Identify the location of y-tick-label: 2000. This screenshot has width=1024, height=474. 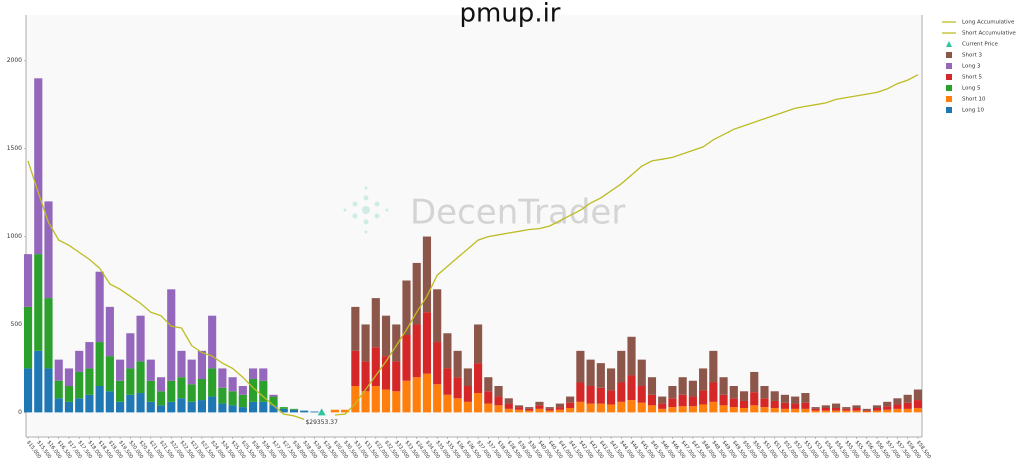
(14, 60).